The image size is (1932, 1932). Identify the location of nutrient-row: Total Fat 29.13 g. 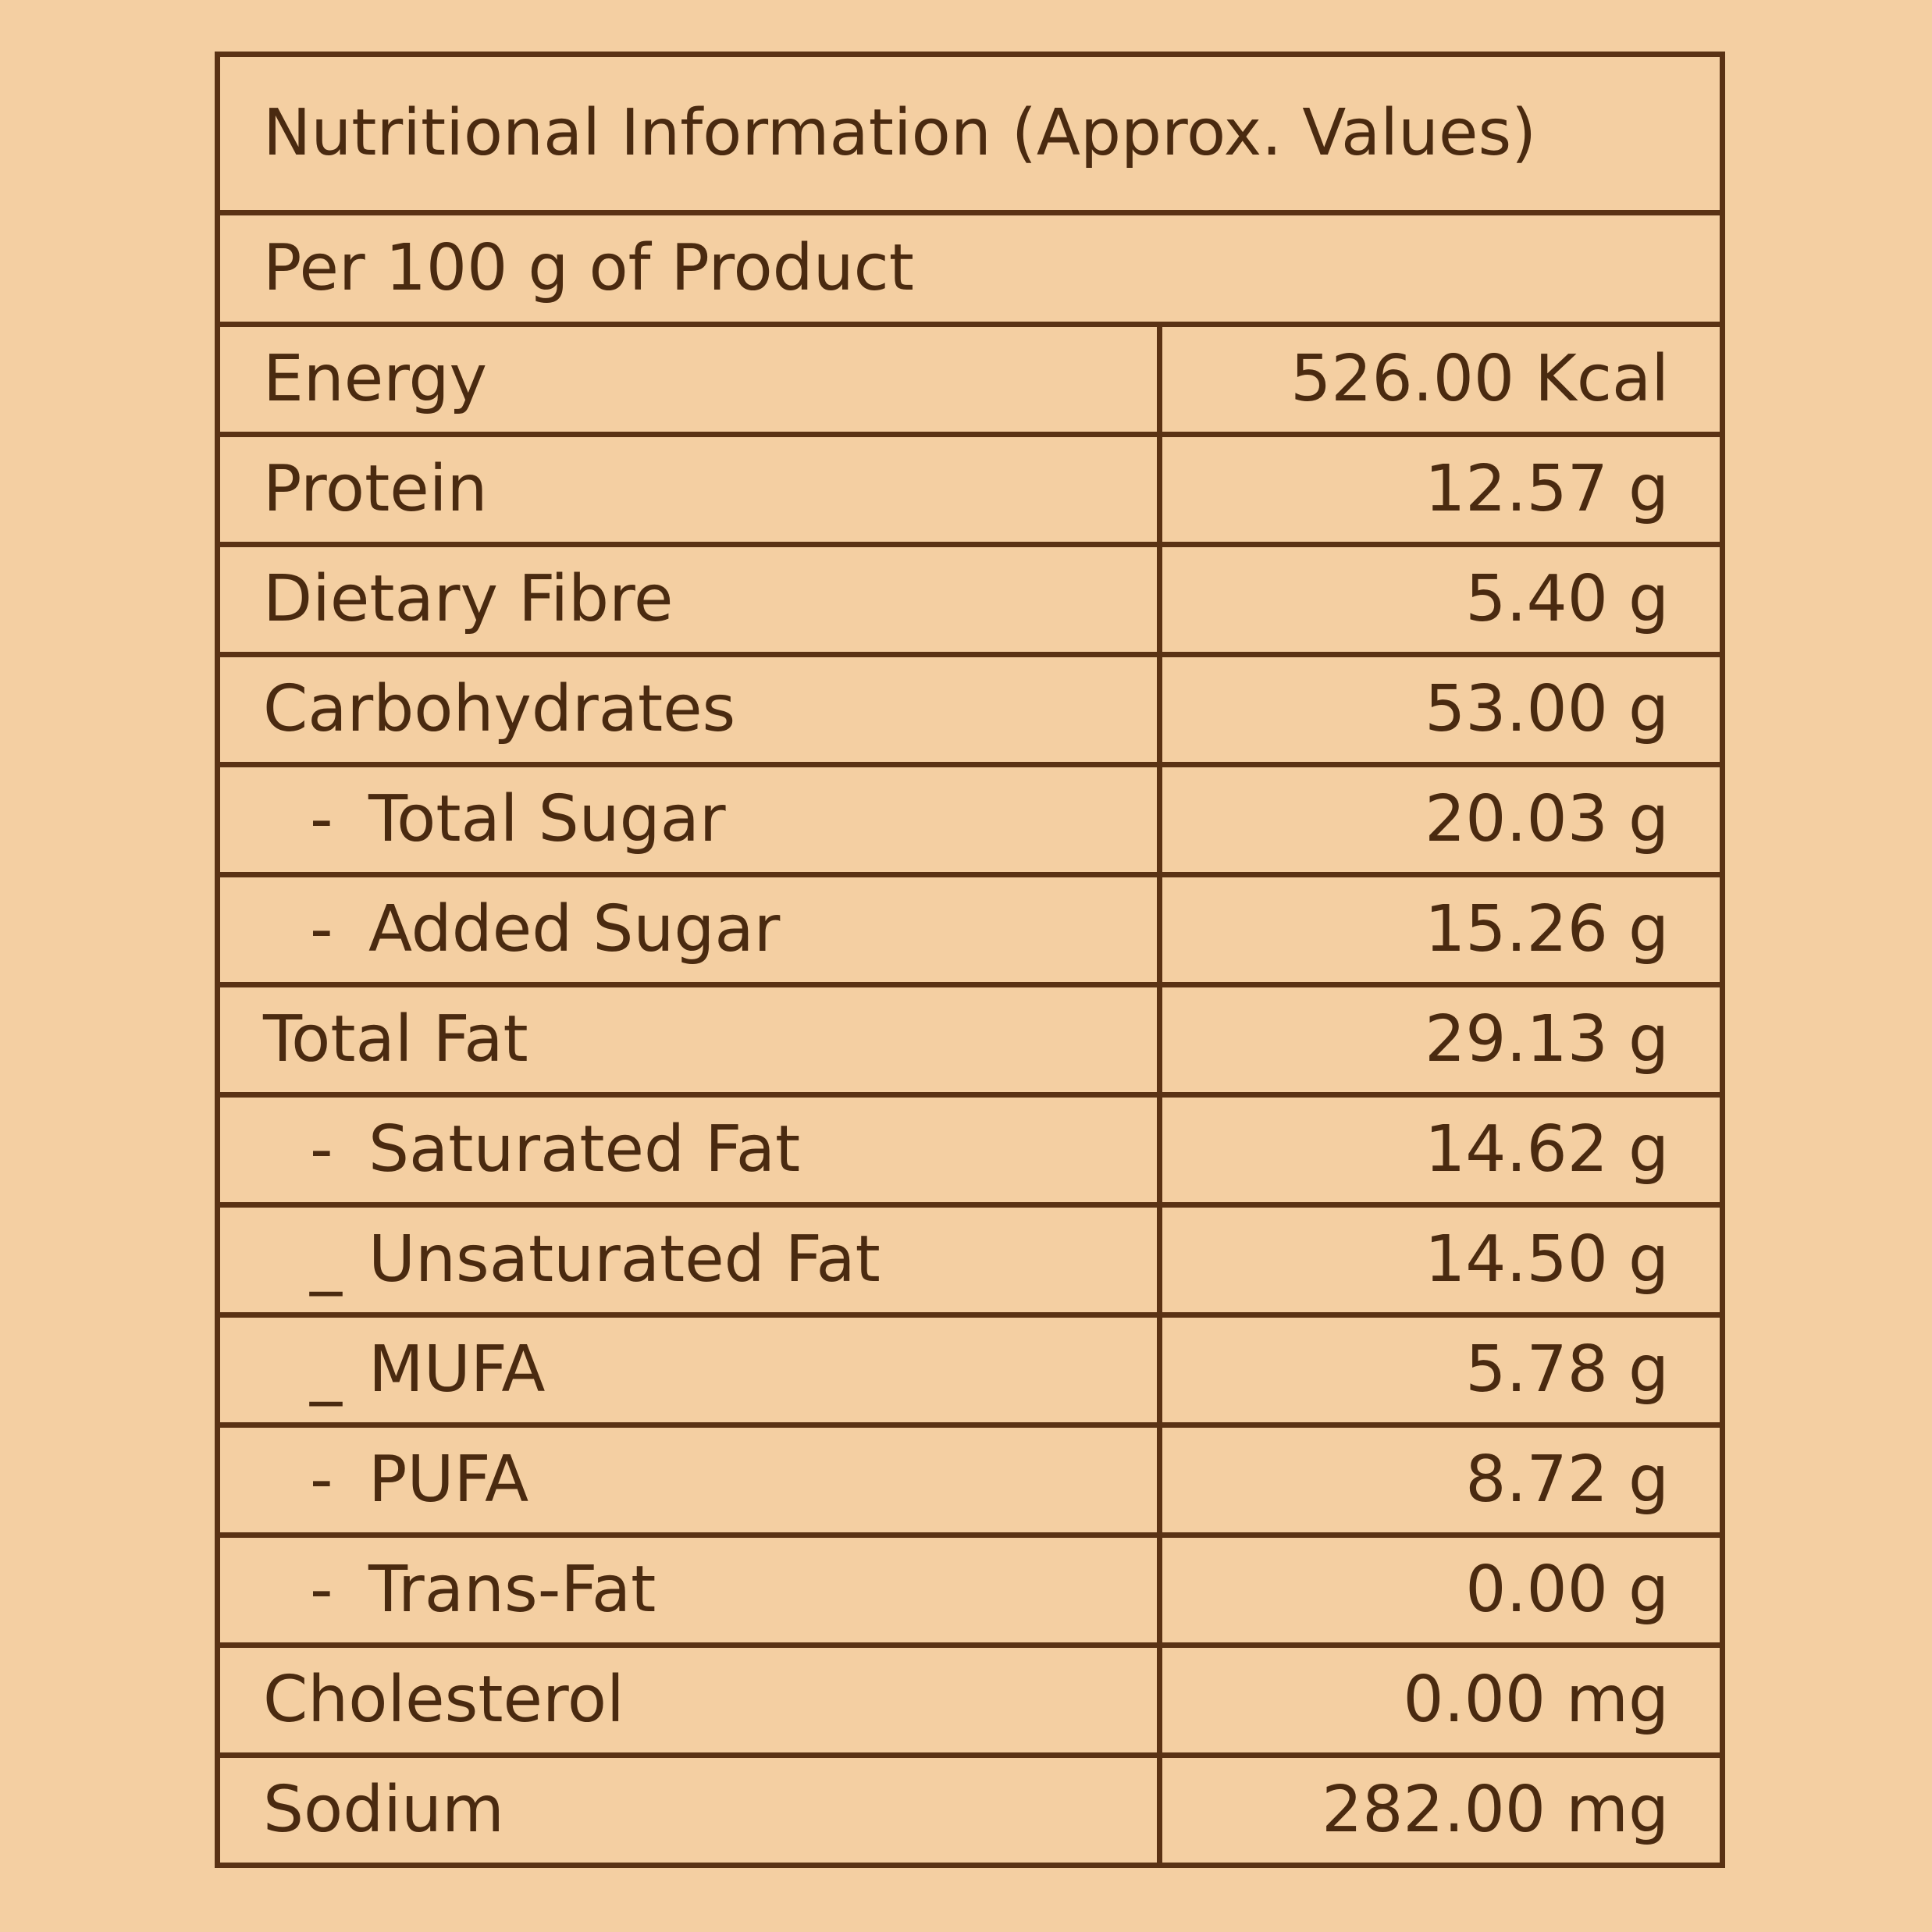
(970, 1040).